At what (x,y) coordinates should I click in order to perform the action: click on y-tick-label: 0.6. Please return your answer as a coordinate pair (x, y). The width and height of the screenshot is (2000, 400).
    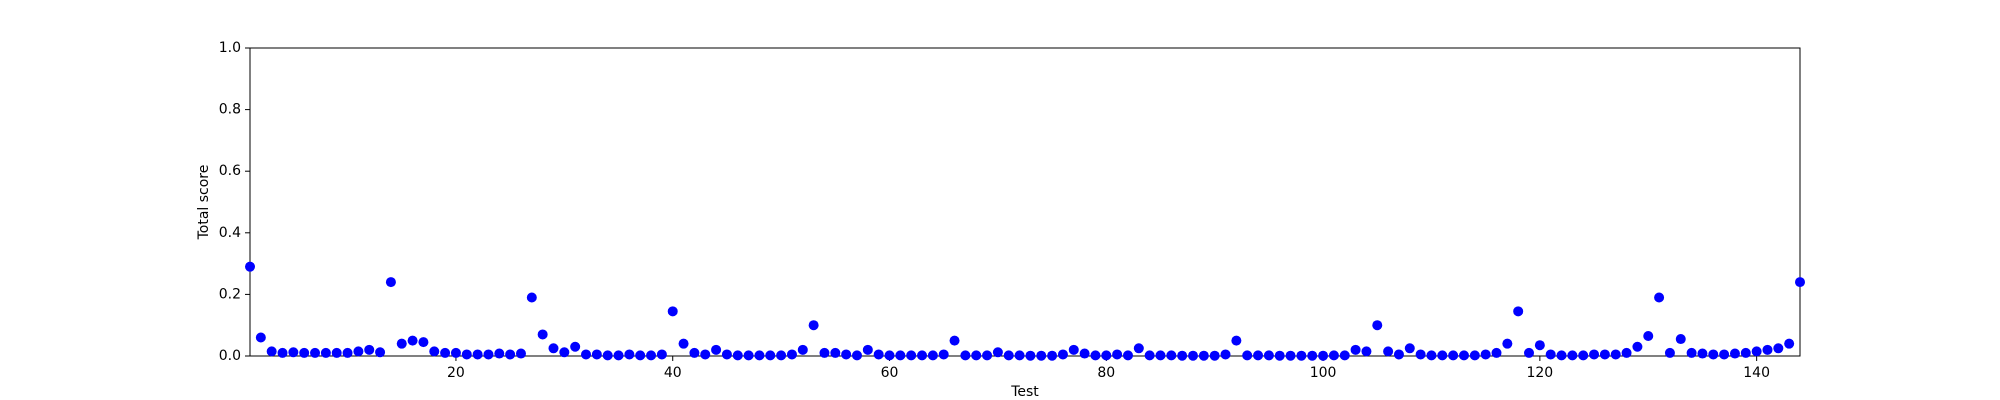
    Looking at the image, I should click on (230, 171).